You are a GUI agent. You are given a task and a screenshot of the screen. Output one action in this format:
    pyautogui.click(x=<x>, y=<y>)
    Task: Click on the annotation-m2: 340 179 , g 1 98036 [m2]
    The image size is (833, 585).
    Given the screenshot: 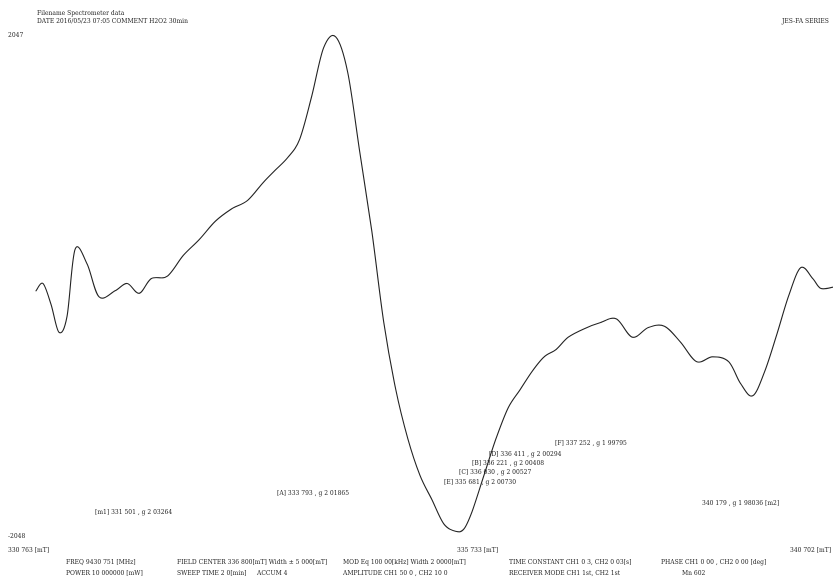 What is the action you would take?
    pyautogui.click(x=741, y=503)
    